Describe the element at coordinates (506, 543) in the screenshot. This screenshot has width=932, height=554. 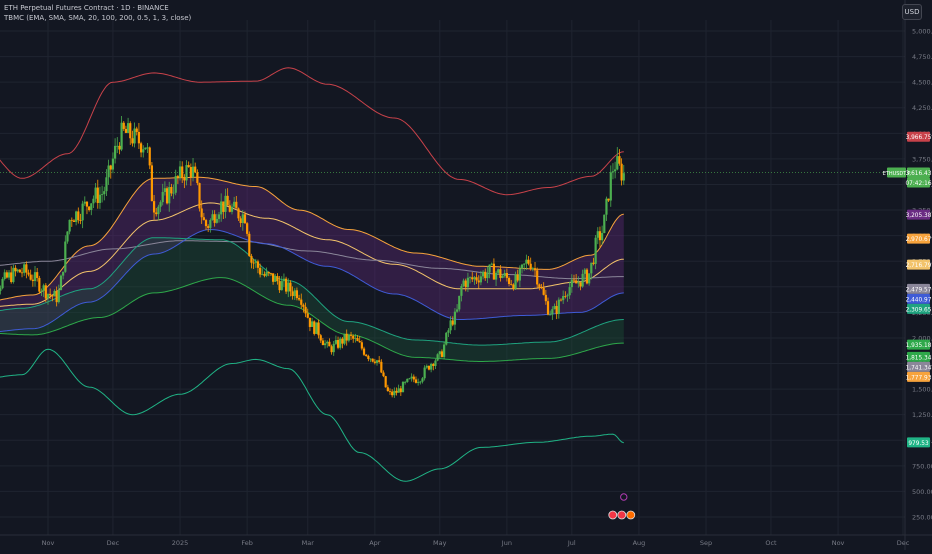
I see `x-tick-label: Jun` at that location.